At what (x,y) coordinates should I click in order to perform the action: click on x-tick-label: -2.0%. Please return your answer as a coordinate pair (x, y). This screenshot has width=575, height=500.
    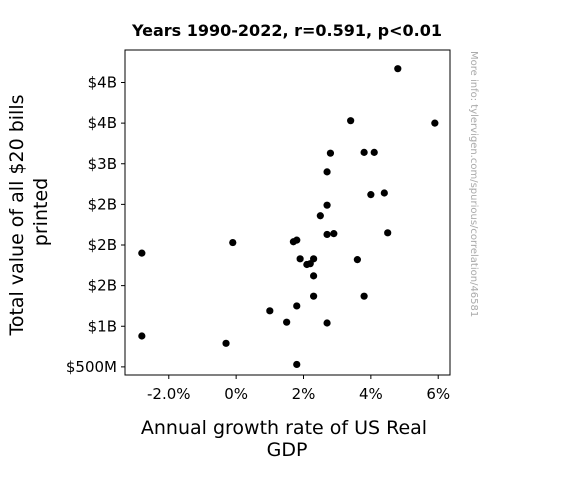
    Looking at the image, I should click on (169, 394).